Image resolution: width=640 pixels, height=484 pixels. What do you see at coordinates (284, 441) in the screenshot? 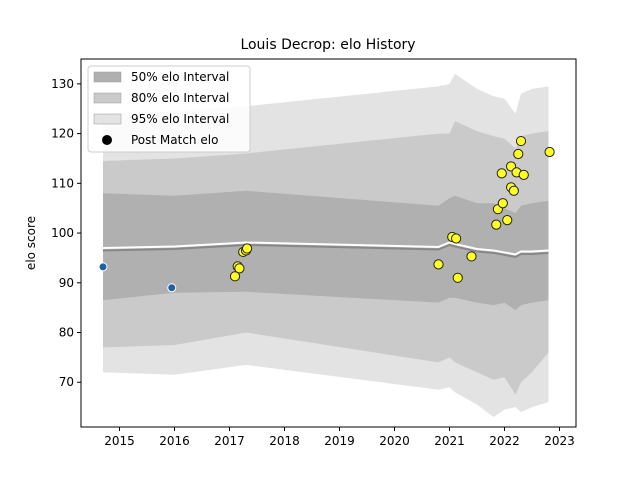
I see `x-tick-label-2018: 2018` at bounding box center [284, 441].